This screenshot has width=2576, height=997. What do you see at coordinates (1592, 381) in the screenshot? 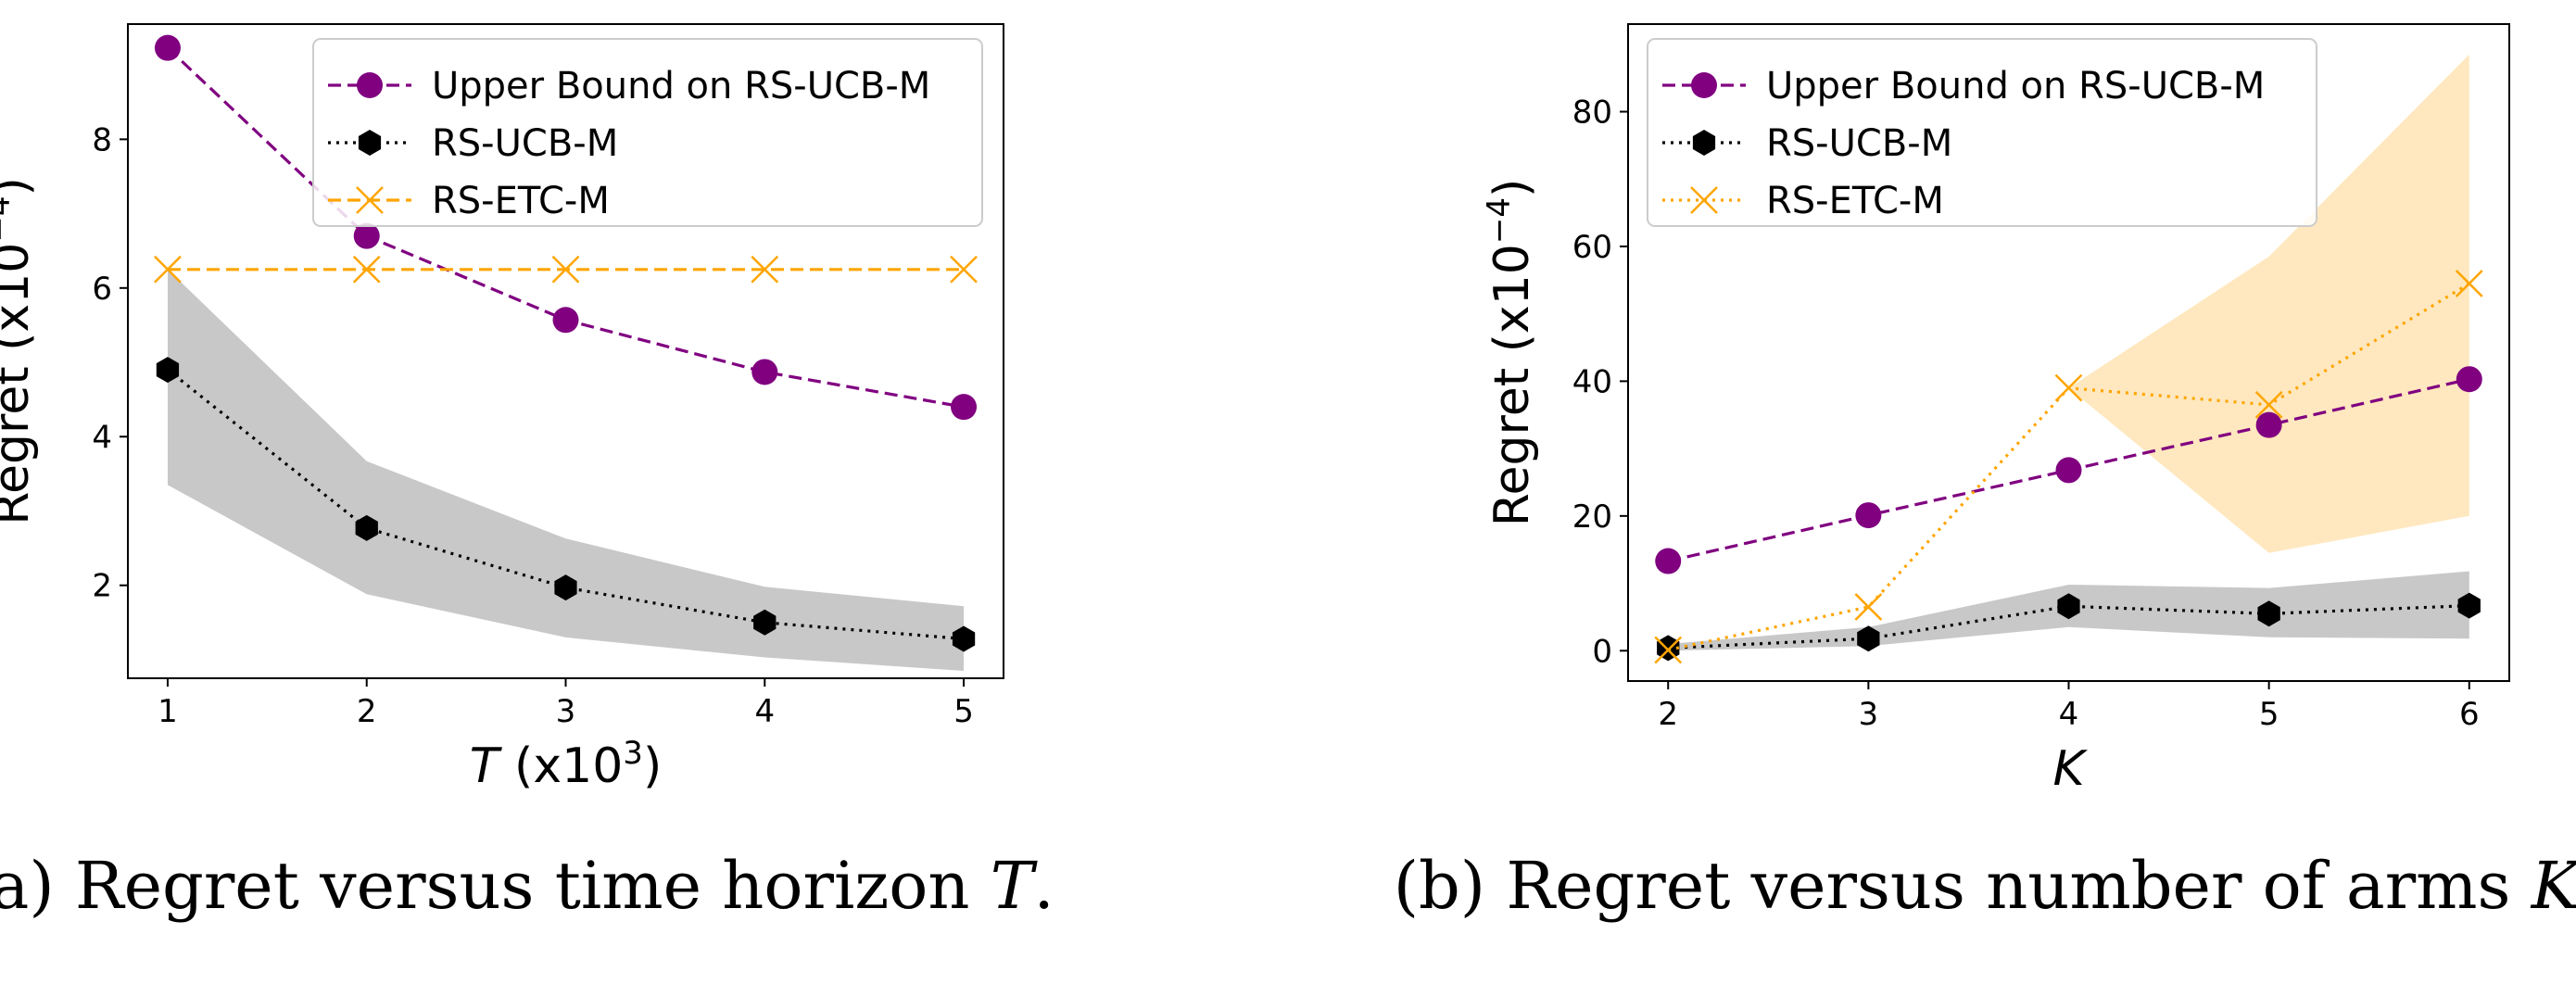
I see `y-tick-label: 40` at bounding box center [1592, 381].